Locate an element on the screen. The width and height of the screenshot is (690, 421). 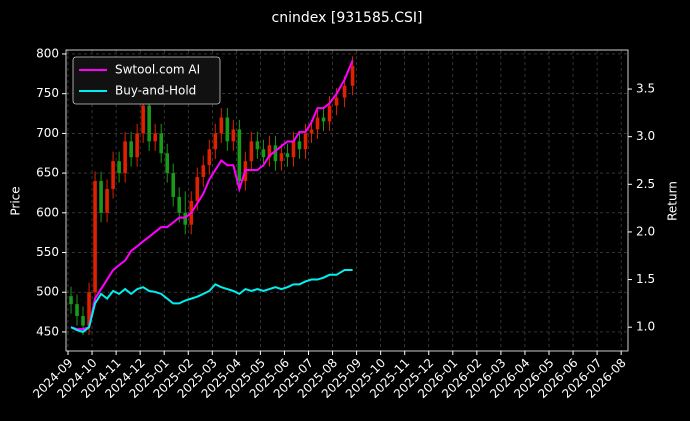
y-tick-label: 600 is located at coordinates (47, 212).